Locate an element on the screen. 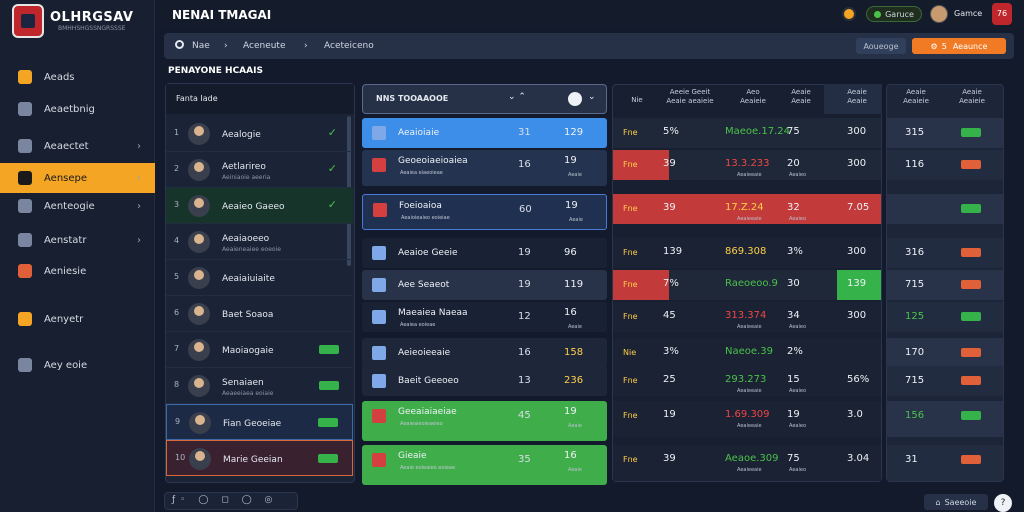  sidebar-item: Aey eoie is located at coordinates (77, 365).